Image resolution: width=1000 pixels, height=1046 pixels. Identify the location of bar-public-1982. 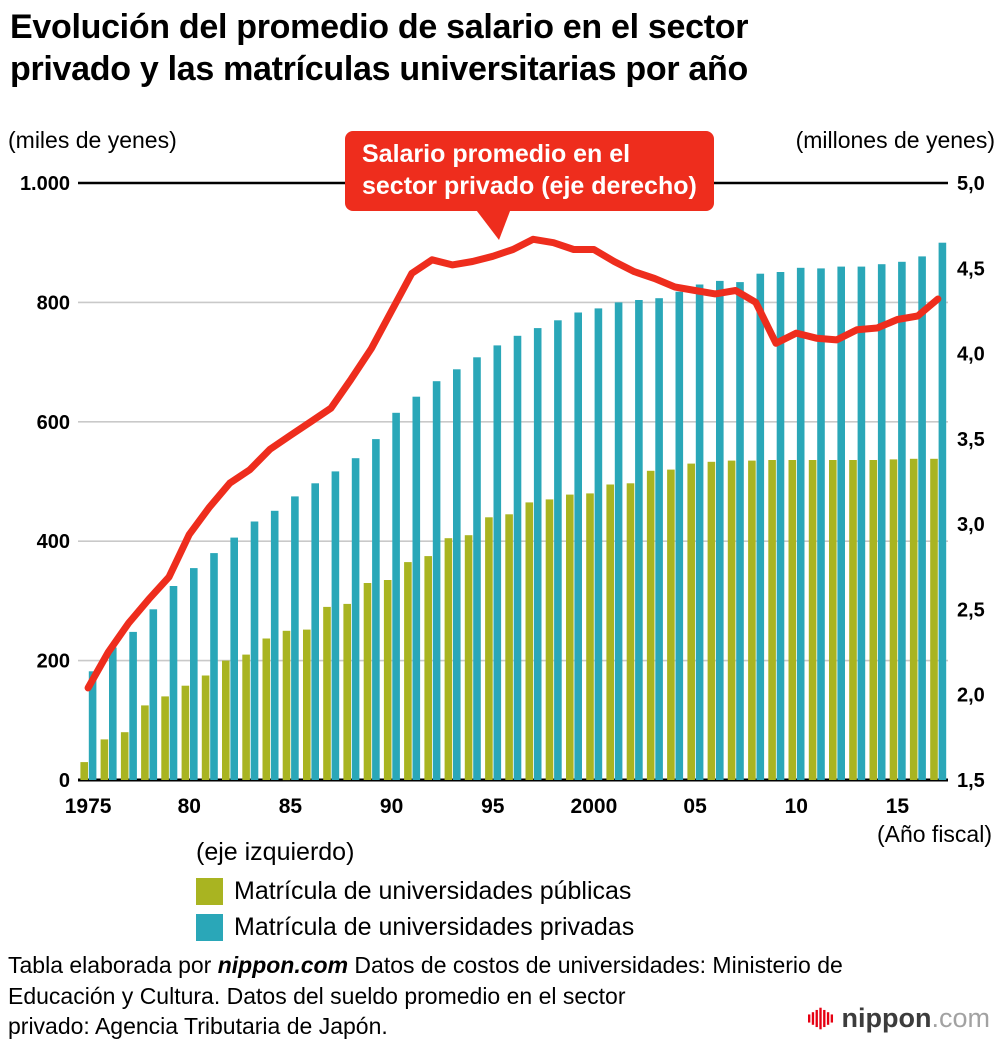
(226, 720).